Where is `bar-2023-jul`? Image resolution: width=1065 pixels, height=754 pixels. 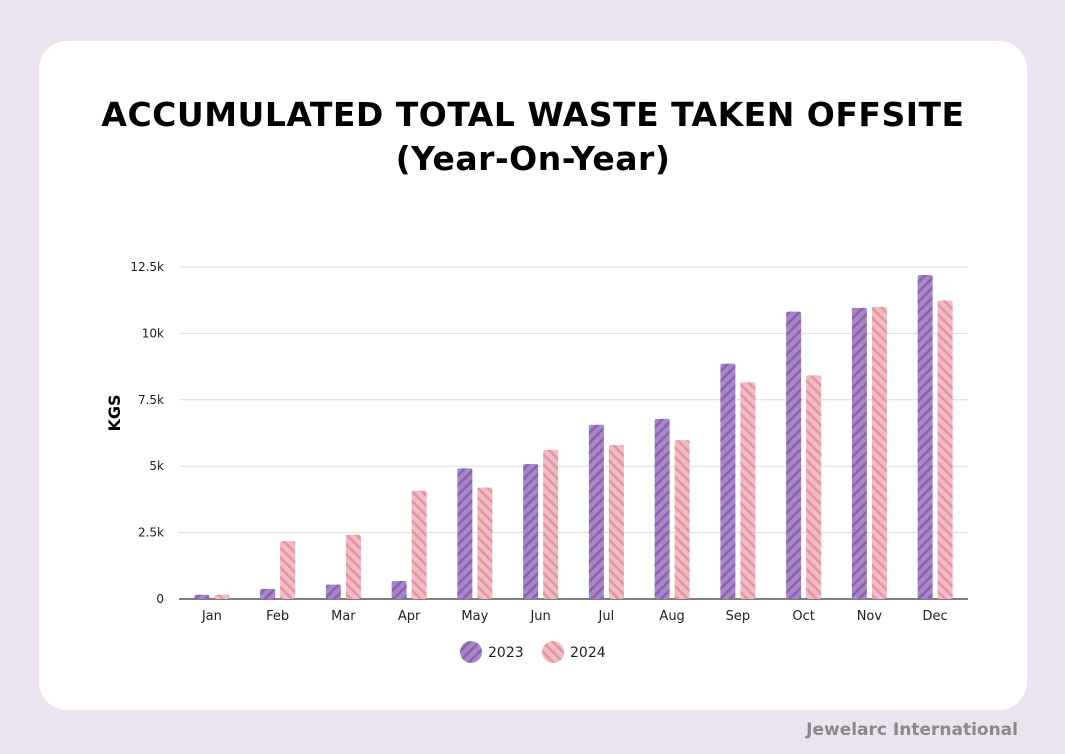 bar-2023-jul is located at coordinates (596, 511).